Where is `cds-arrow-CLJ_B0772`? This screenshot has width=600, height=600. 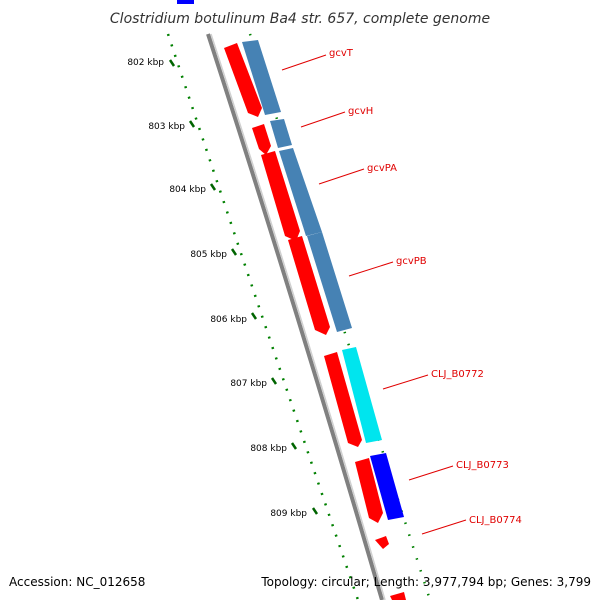
cds-arrow-CLJ_B0772 is located at coordinates (343, 399).